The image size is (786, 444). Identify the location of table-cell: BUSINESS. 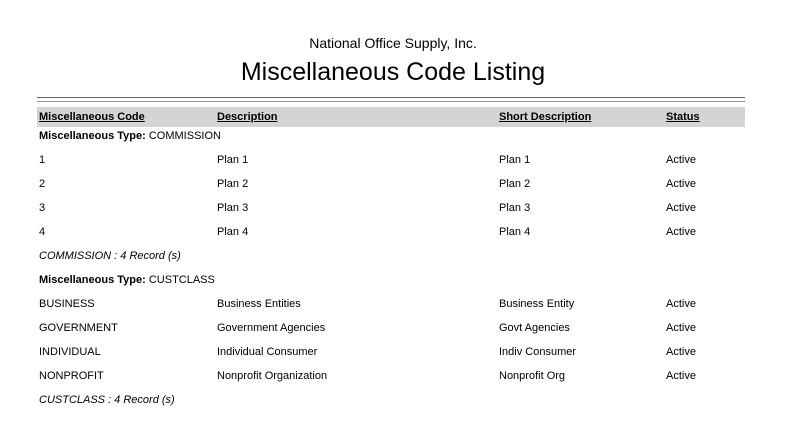
(67, 304).